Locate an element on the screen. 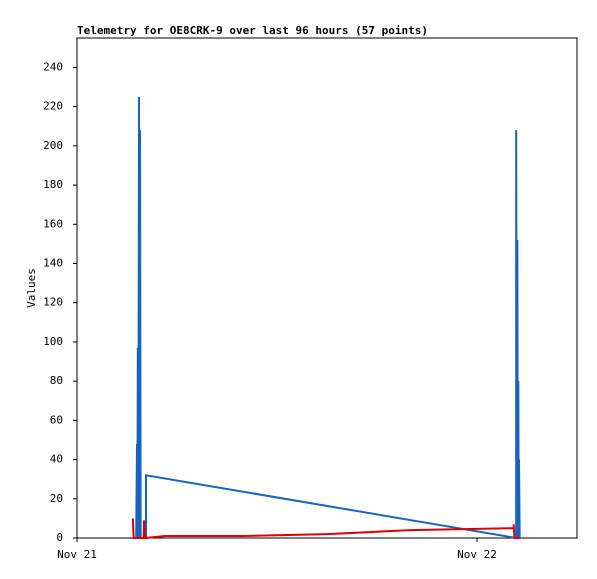 The width and height of the screenshot is (597, 579). y-tick-label: 160 is located at coordinates (53, 223).